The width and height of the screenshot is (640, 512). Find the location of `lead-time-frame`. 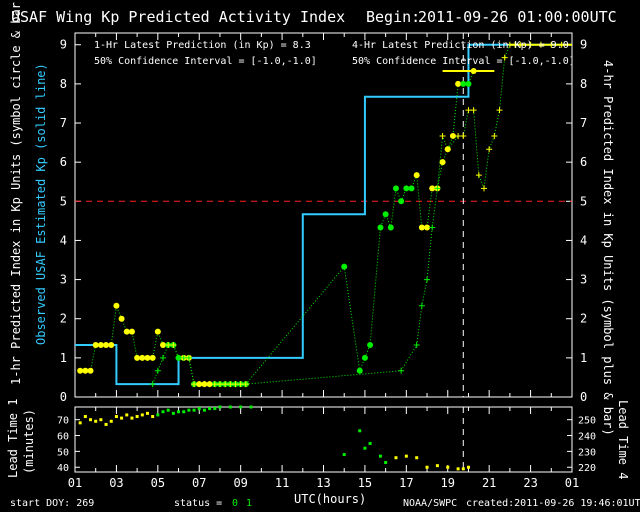

lead-time-frame is located at coordinates (323, 439).